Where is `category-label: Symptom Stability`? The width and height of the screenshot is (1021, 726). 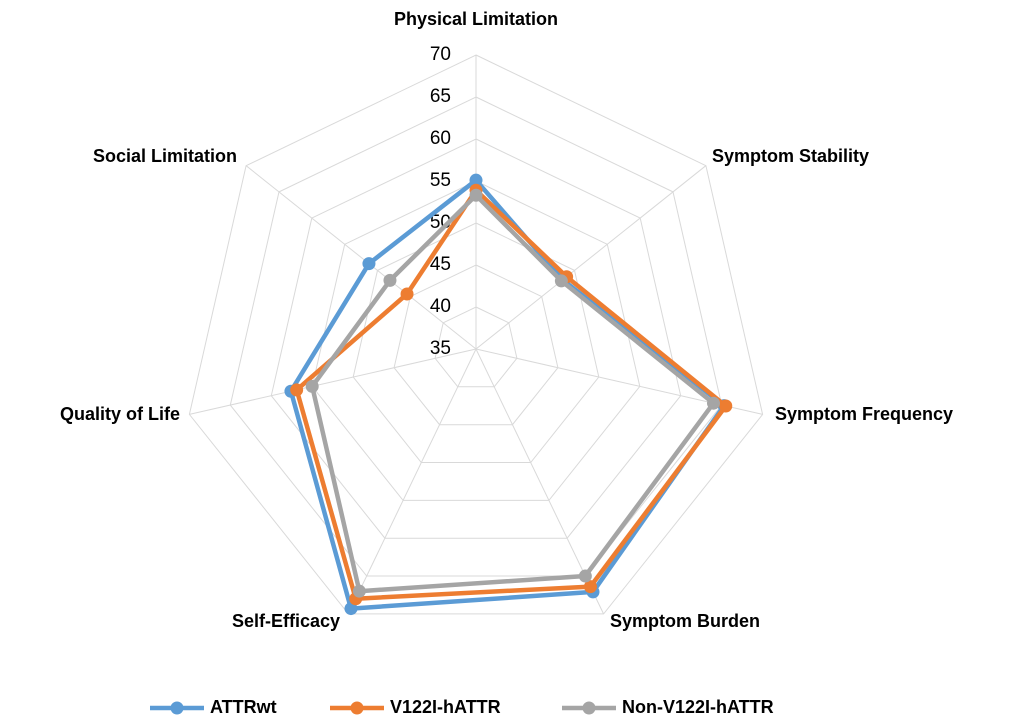 category-label: Symptom Stability is located at coordinates (790, 156).